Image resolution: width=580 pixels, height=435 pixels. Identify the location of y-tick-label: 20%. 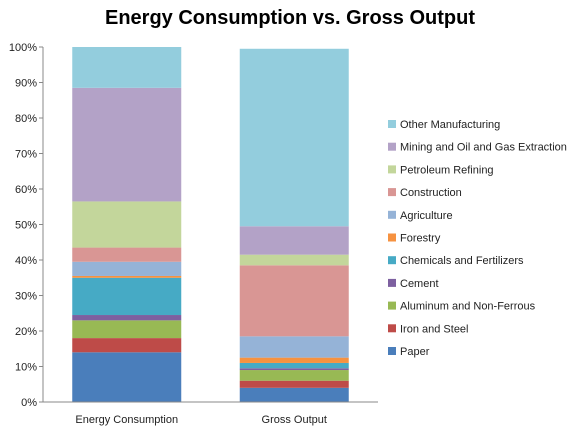
(26, 332).